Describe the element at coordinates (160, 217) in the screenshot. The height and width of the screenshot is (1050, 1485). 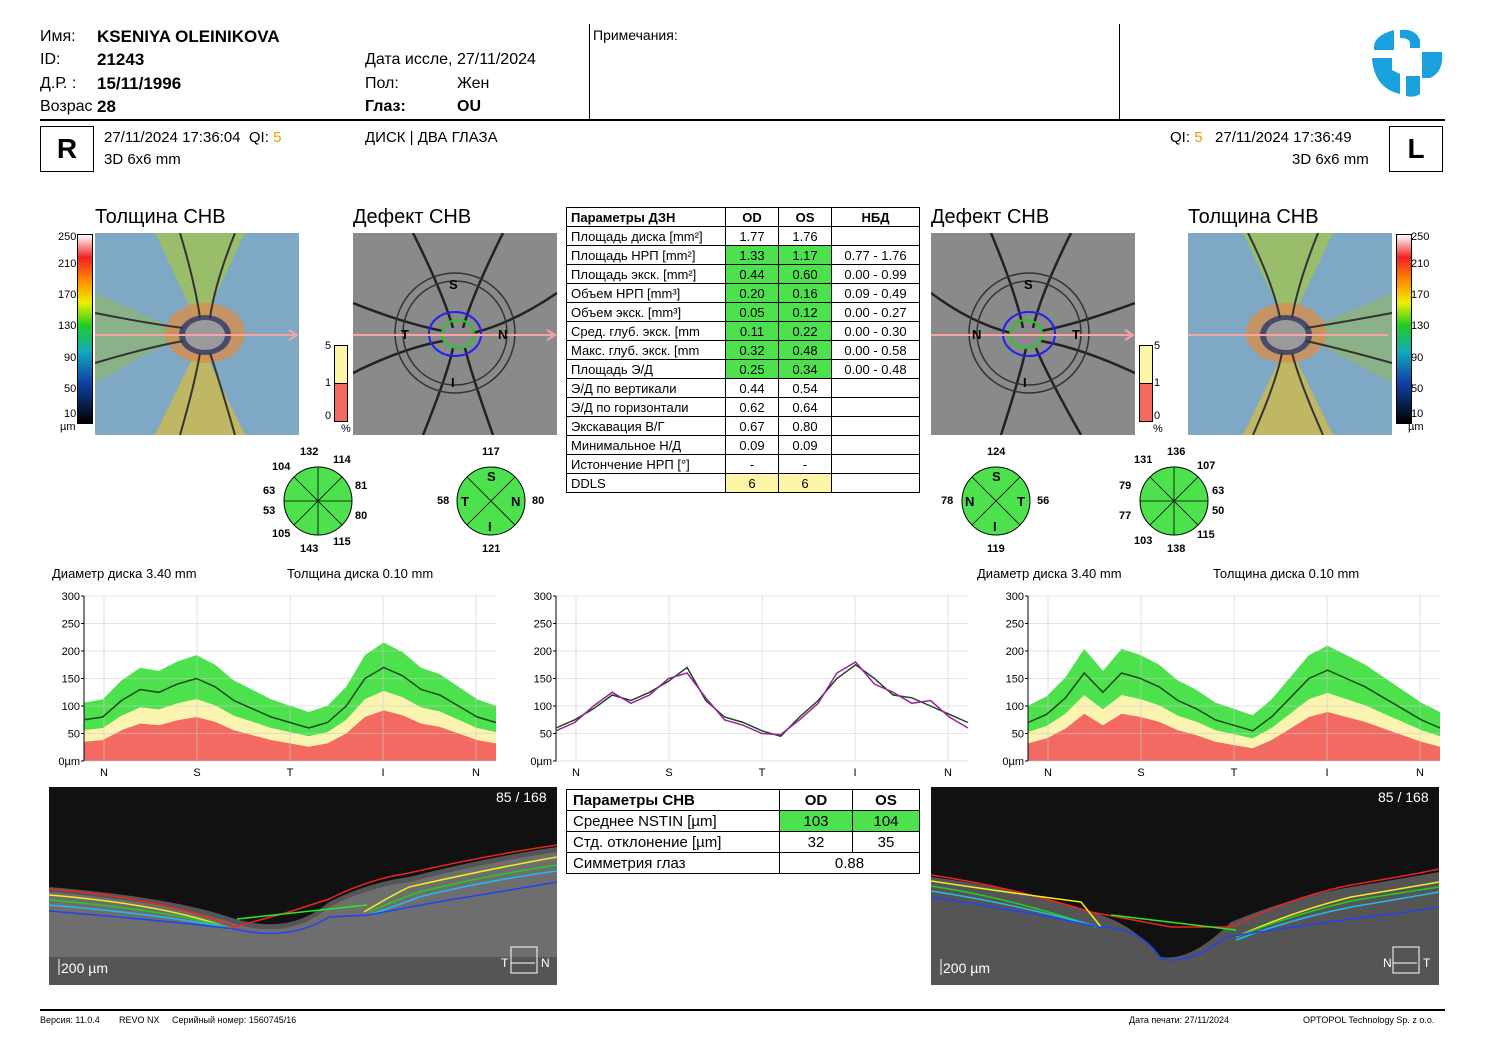
I see `od-thickness-title: Толщина СНВ` at that location.